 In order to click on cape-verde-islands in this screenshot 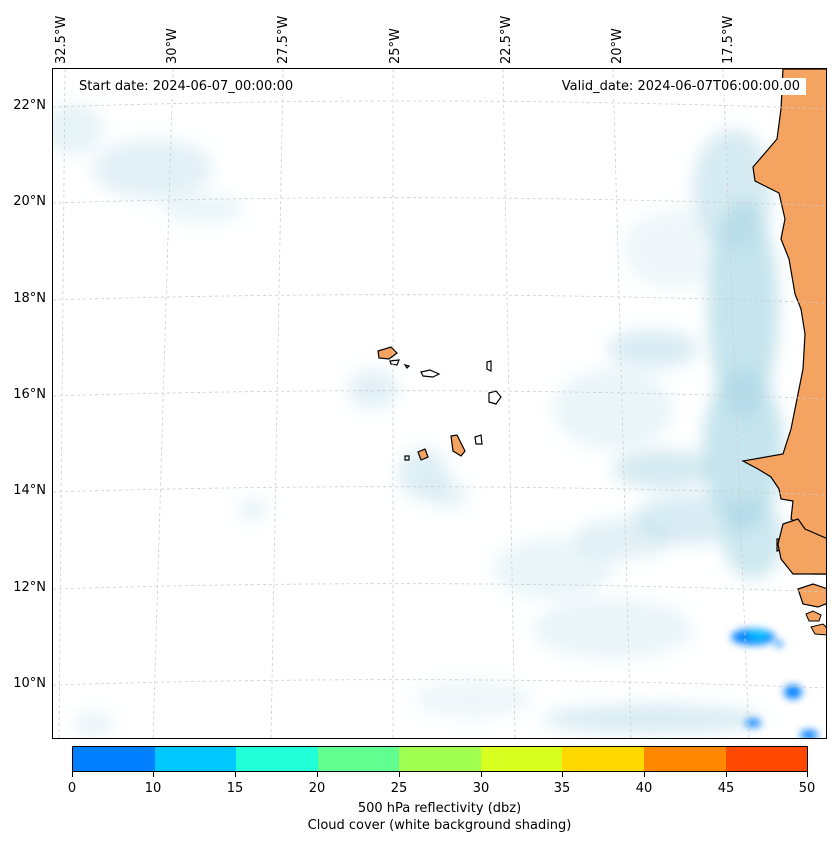, I will do `click(439, 403)`.